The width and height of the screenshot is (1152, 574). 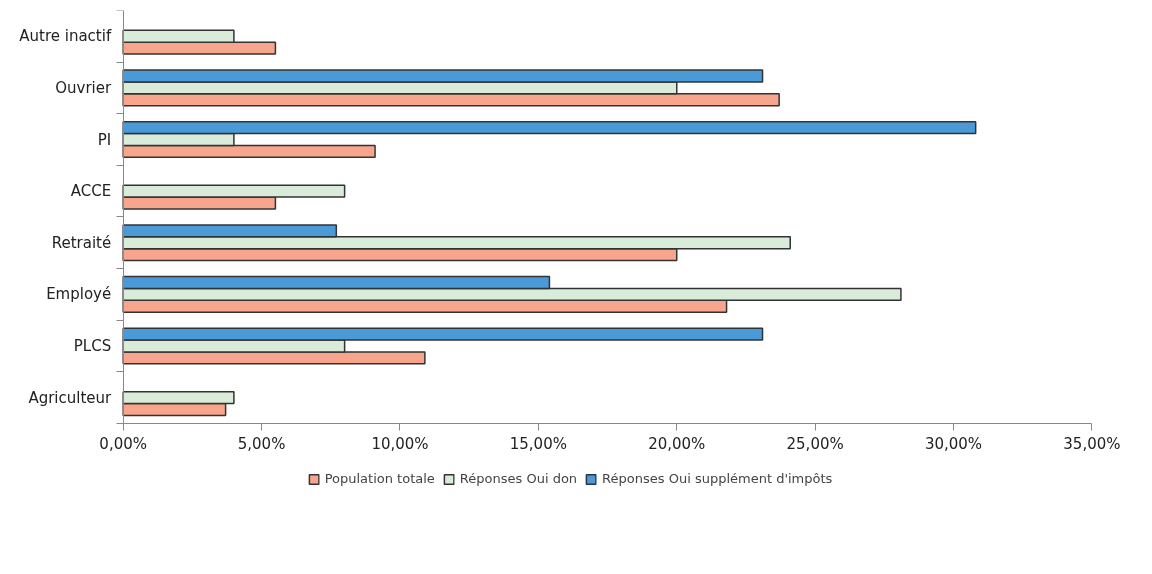 I want to click on legend-label: Population totale, so click(x=379, y=478).